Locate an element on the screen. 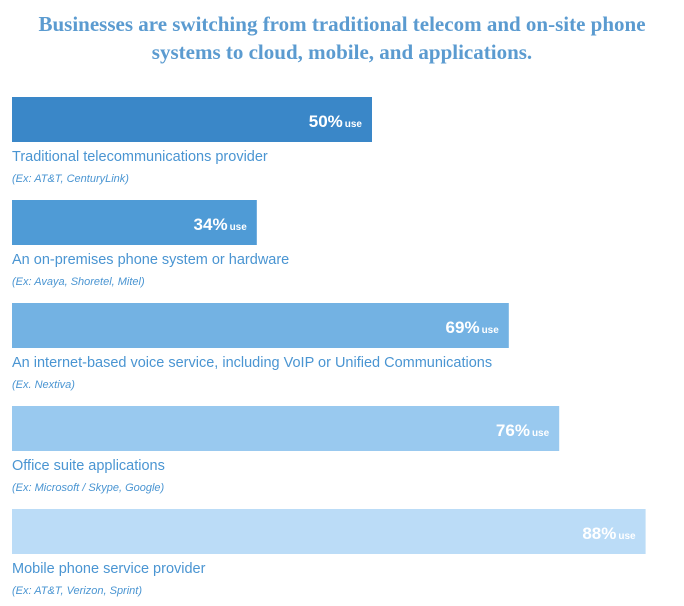  value-label-number: 50% is located at coordinates (326, 121).